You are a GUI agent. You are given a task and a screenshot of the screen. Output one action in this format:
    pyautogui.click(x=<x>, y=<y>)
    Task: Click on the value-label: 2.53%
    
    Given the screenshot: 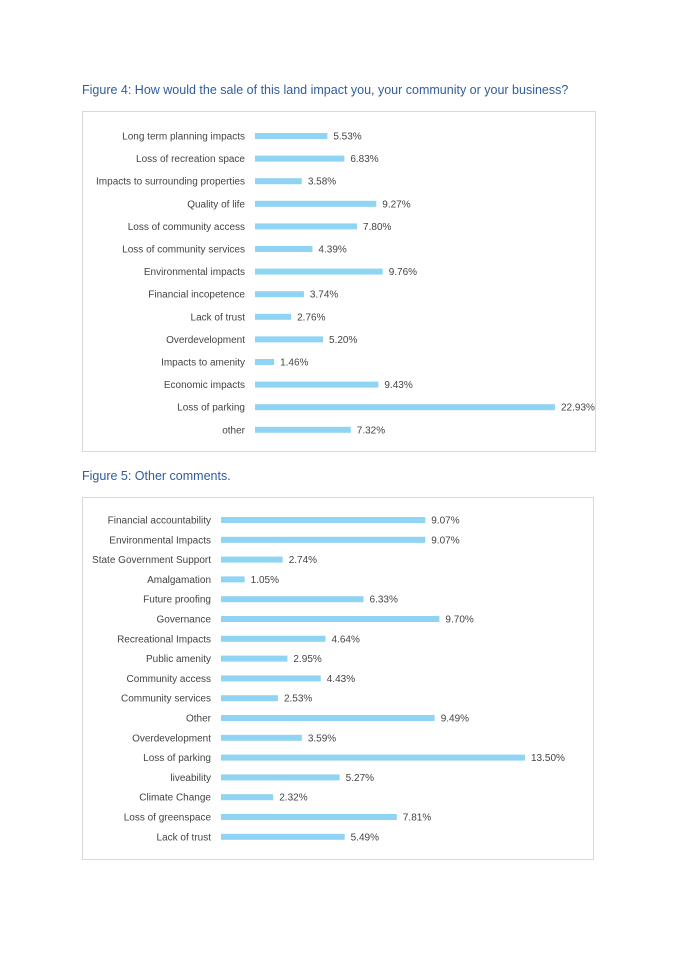 What is the action you would take?
    pyautogui.click(x=298, y=699)
    